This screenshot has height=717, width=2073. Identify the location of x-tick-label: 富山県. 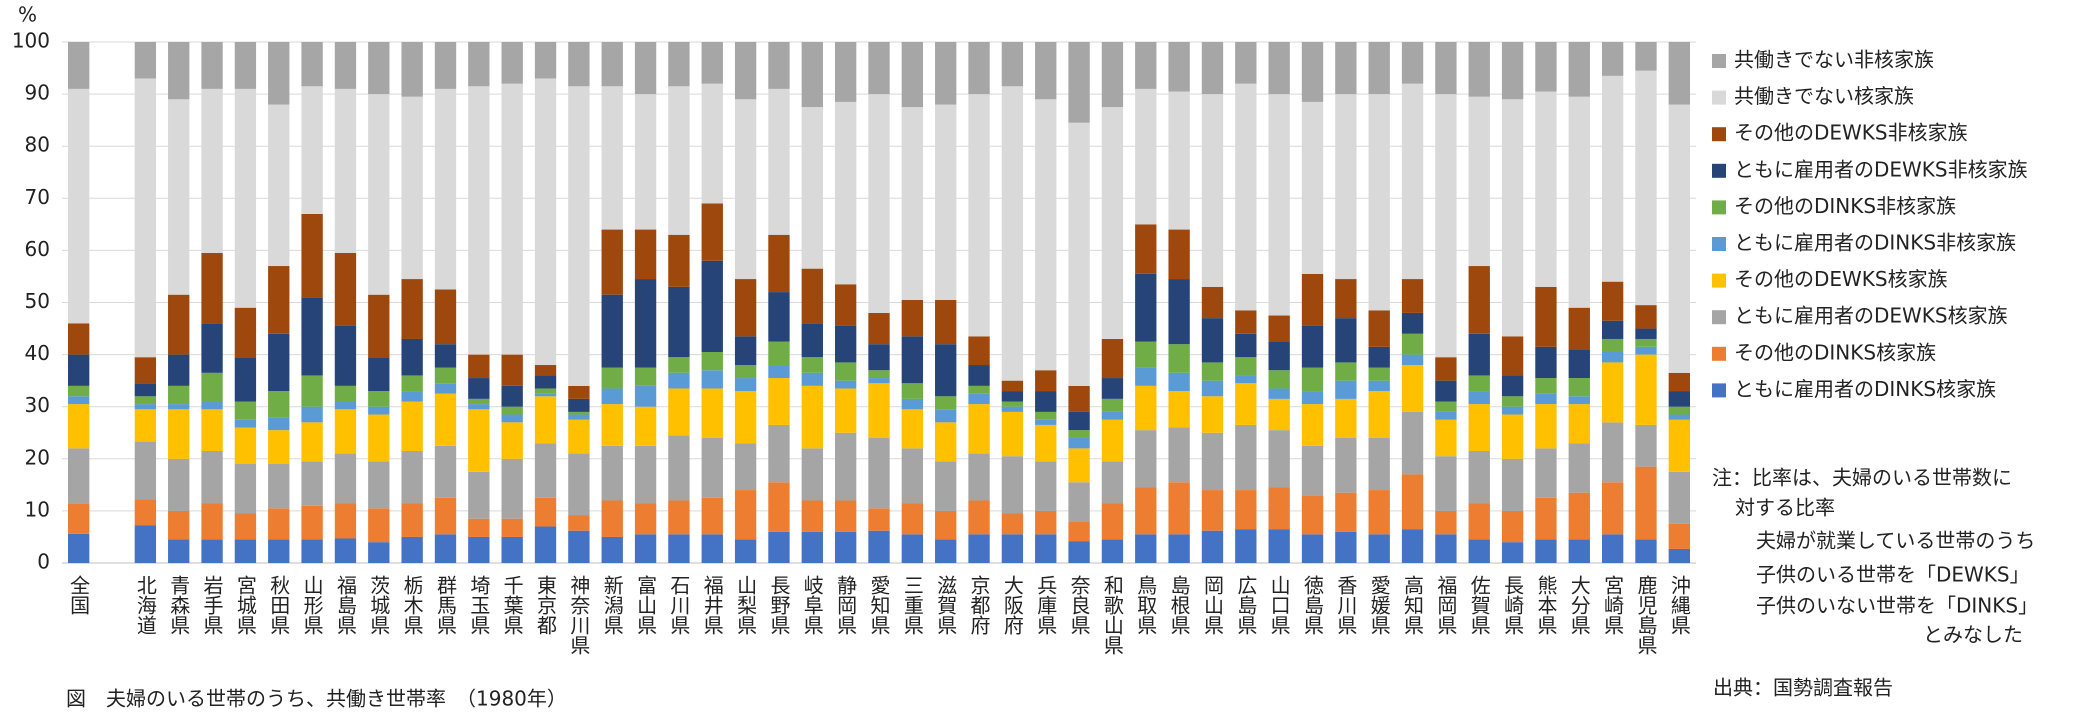
(646, 605).